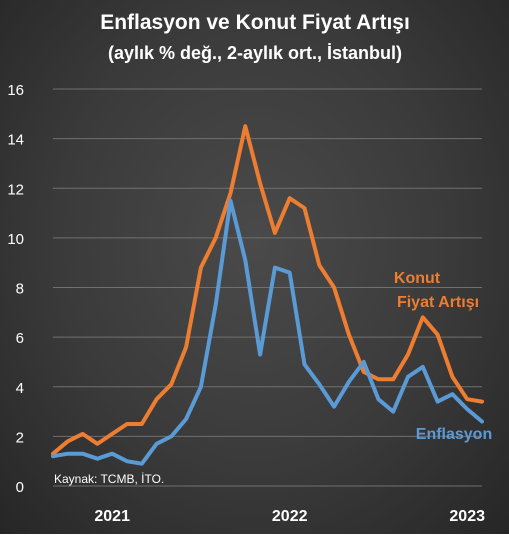  What do you see at coordinates (15, 239) in the screenshot?
I see `y-tick-label: 10` at bounding box center [15, 239].